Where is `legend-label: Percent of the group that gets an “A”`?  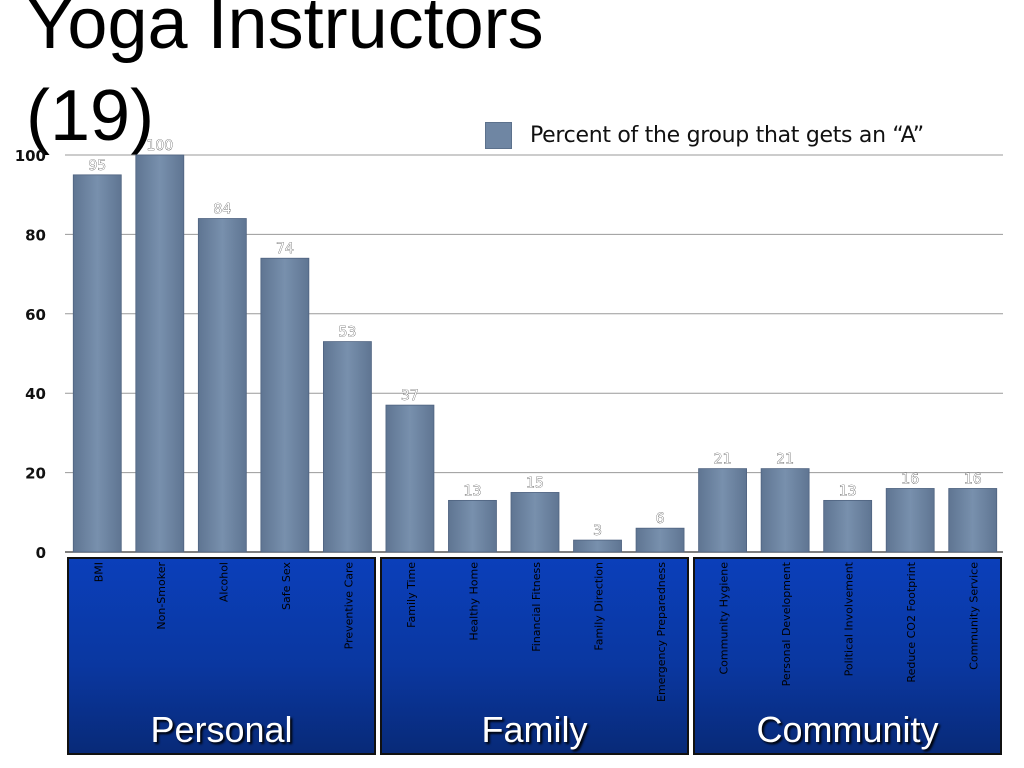 legend-label: Percent of the group that gets an “A” is located at coordinates (727, 135).